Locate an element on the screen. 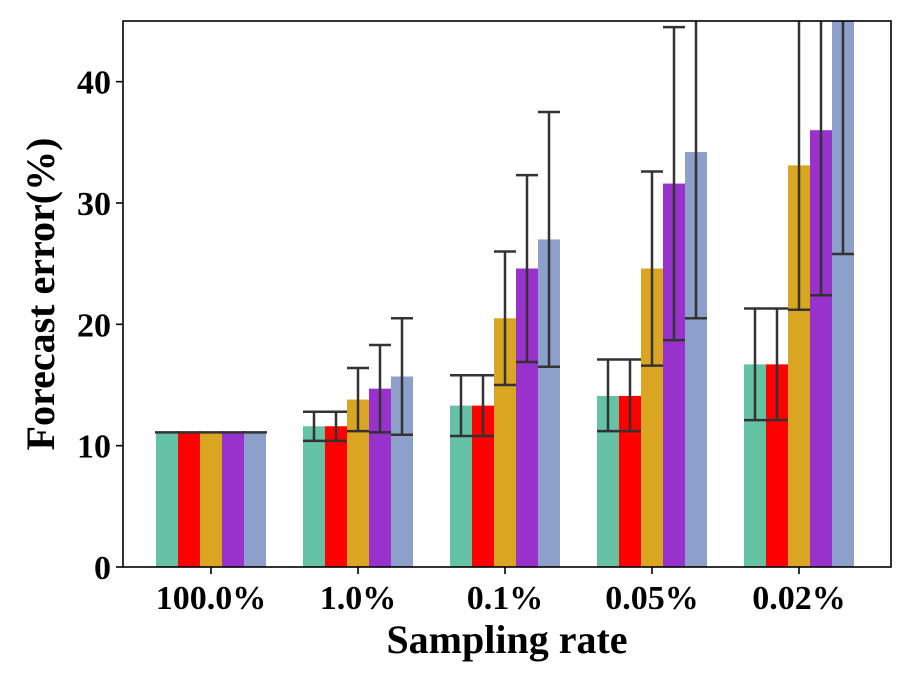 The height and width of the screenshot is (685, 913). y-tick-label: 30 is located at coordinates (94, 204).